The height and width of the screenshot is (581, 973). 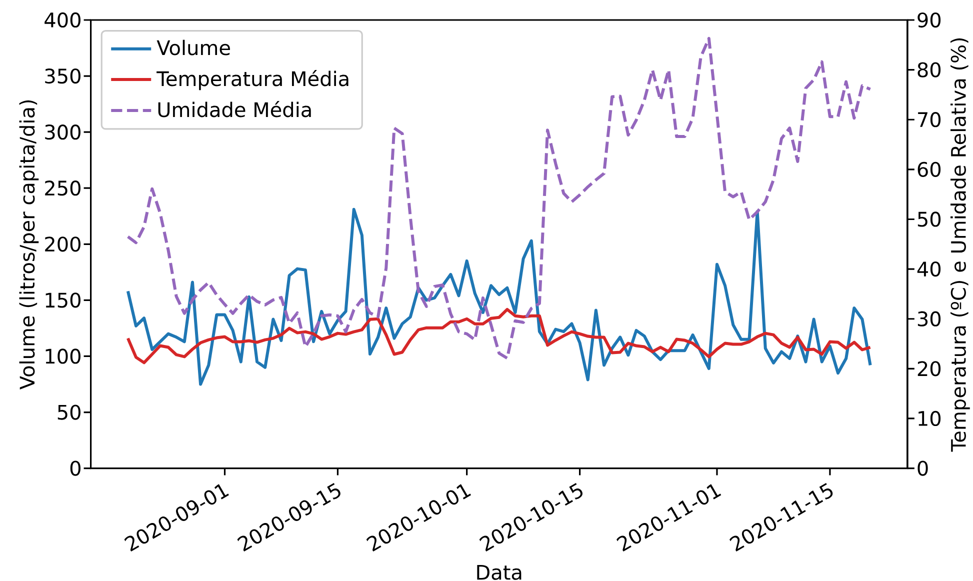 I want to click on y2-tick-label: 50, so click(x=929, y=219).